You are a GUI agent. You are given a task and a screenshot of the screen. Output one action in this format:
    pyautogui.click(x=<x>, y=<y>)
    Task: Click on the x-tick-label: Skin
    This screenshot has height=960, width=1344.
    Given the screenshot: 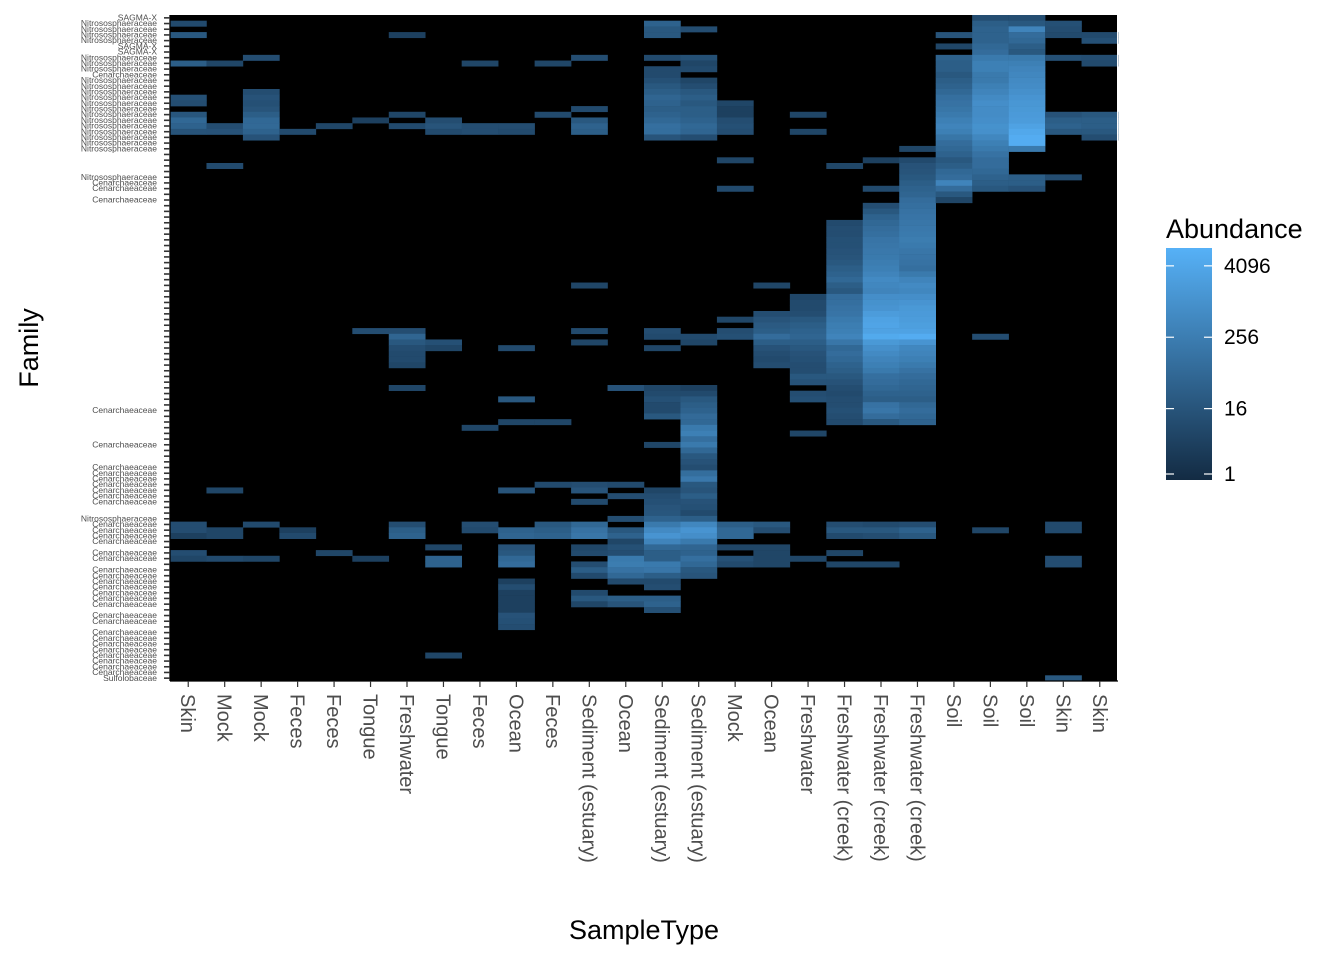 What is the action you would take?
    pyautogui.click(x=187, y=713)
    